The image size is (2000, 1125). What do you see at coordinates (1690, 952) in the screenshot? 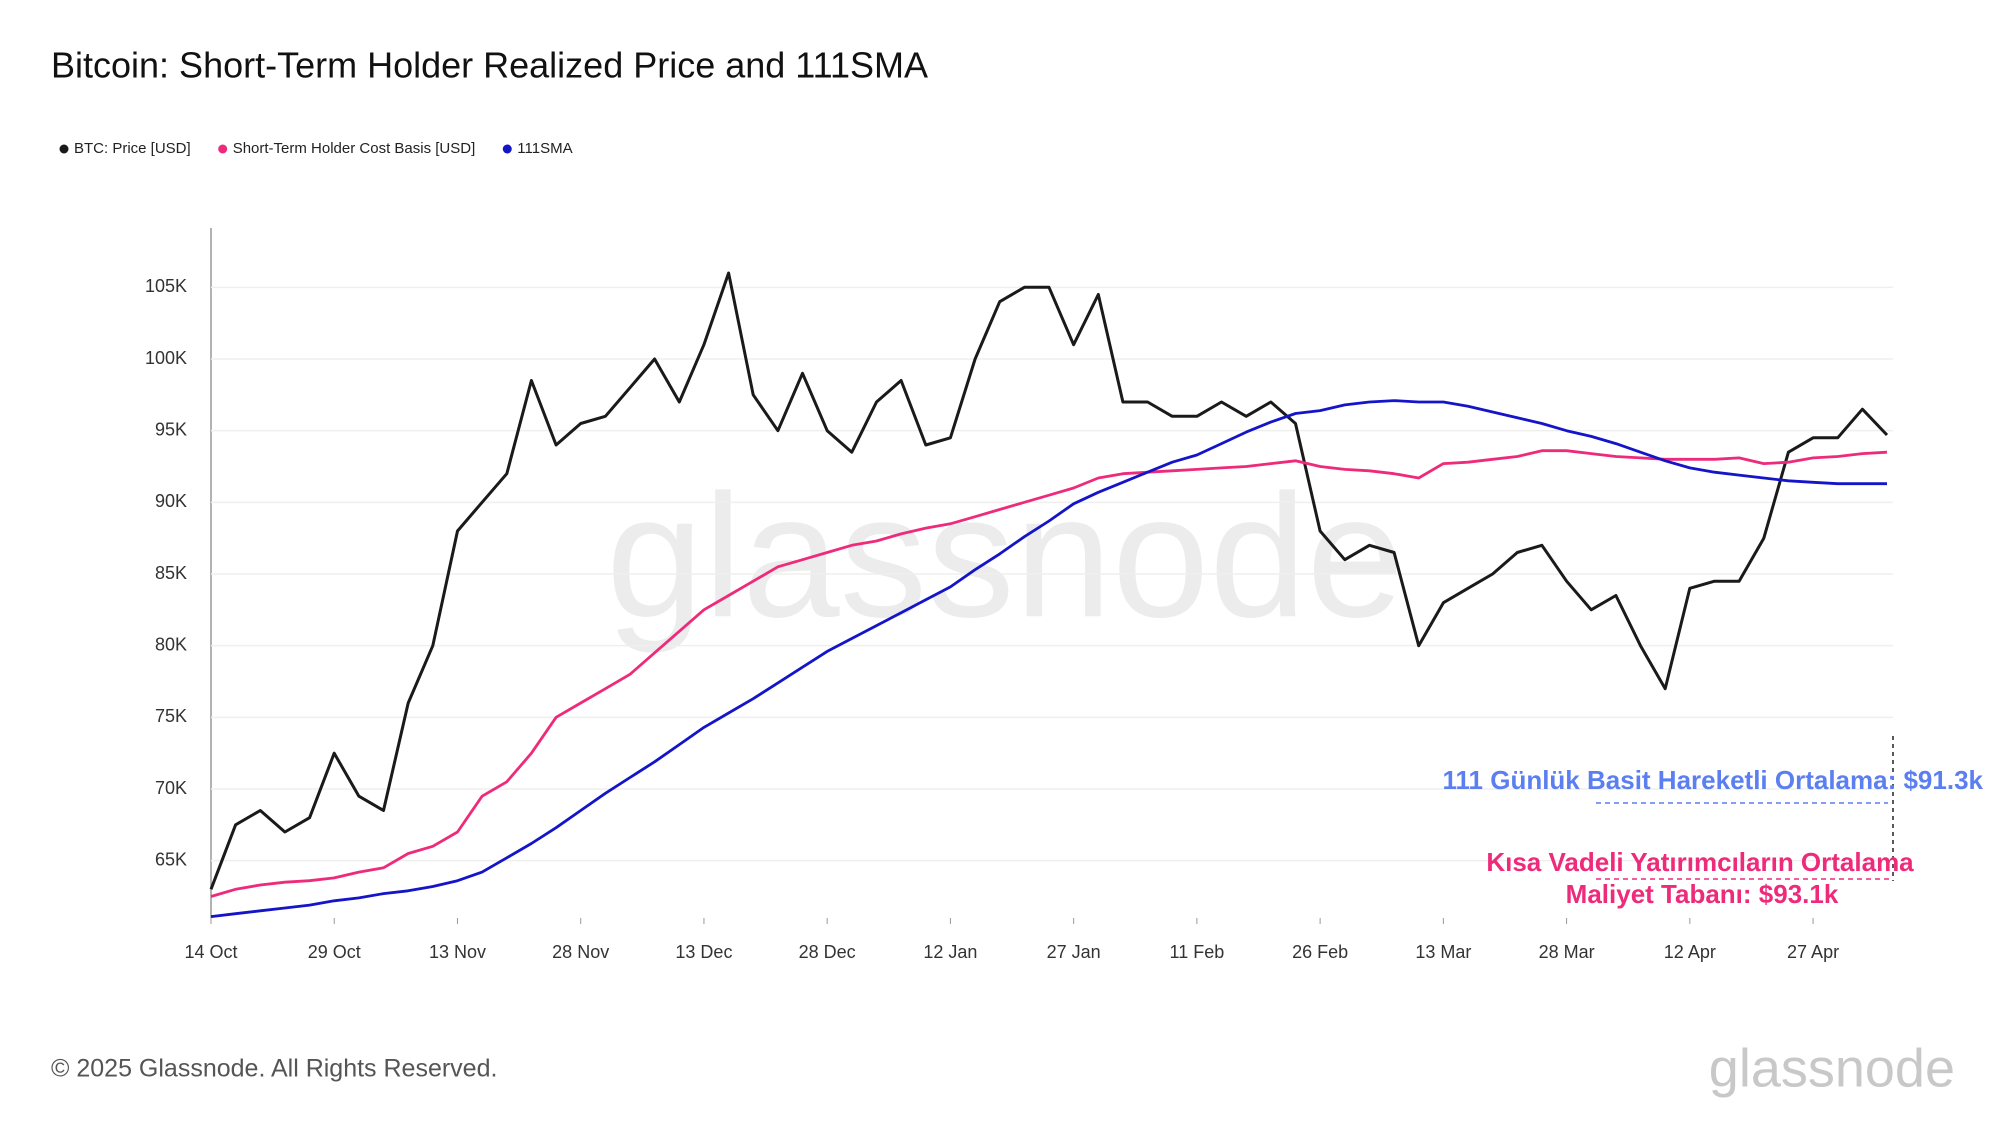
I see `x-tick-label: 12 Apr` at bounding box center [1690, 952].